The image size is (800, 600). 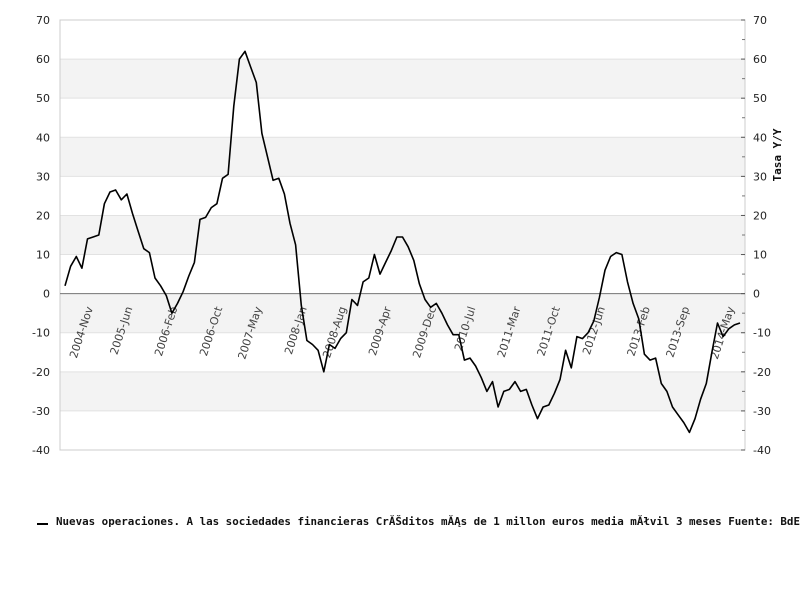 I want to click on y-tick-label-right: 60, so click(x=760, y=59).